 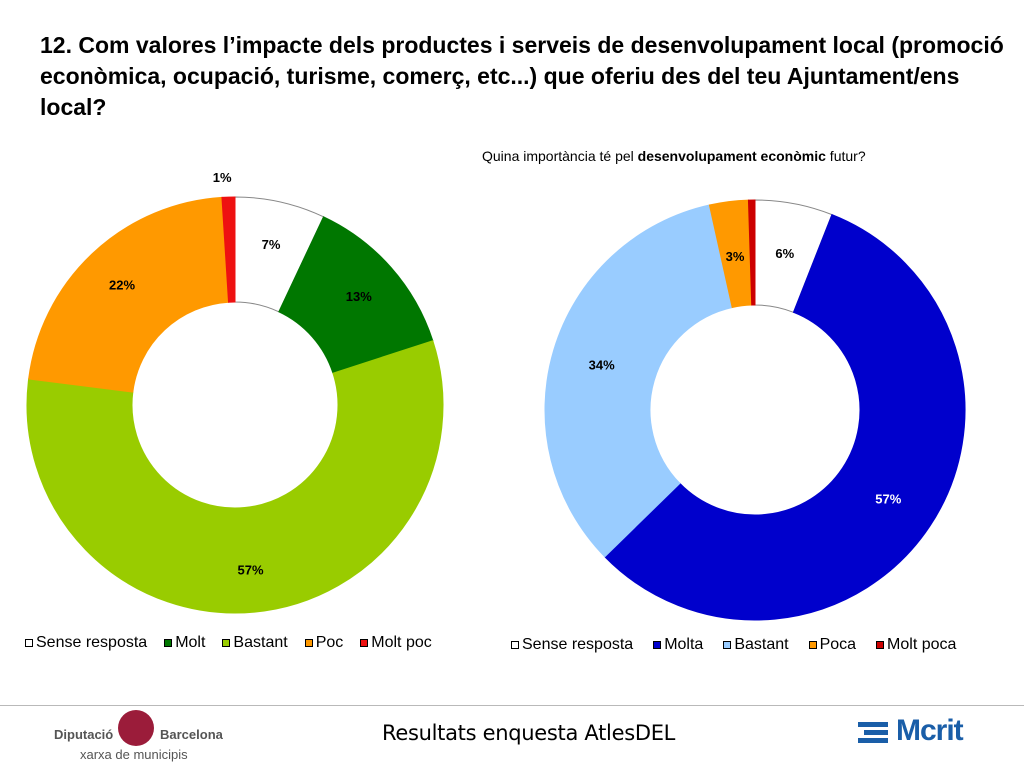 I want to click on mcrit-logo-icon, so click(x=873, y=732).